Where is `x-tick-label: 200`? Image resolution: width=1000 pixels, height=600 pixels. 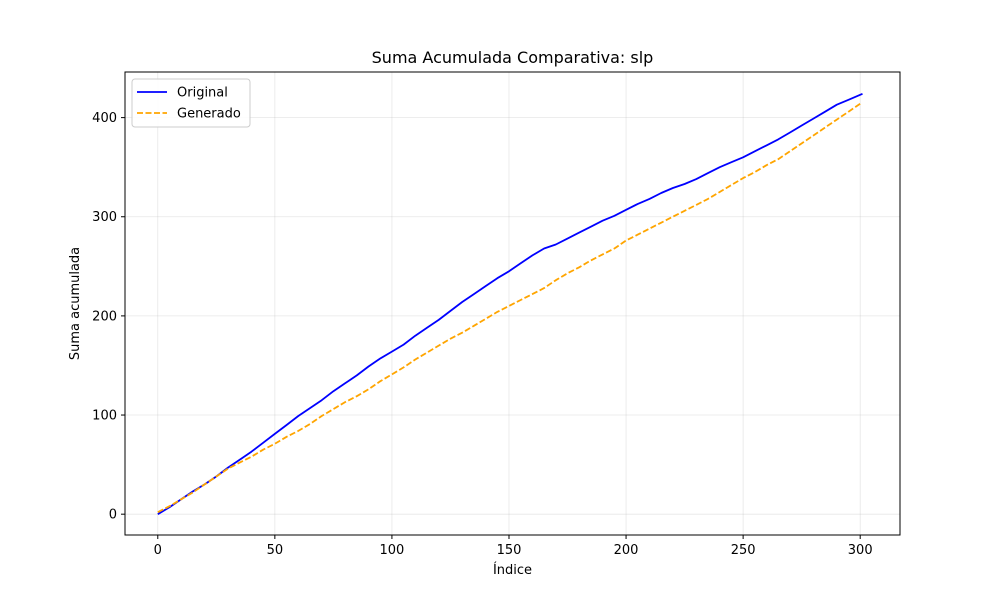 x-tick-label: 200 is located at coordinates (626, 550).